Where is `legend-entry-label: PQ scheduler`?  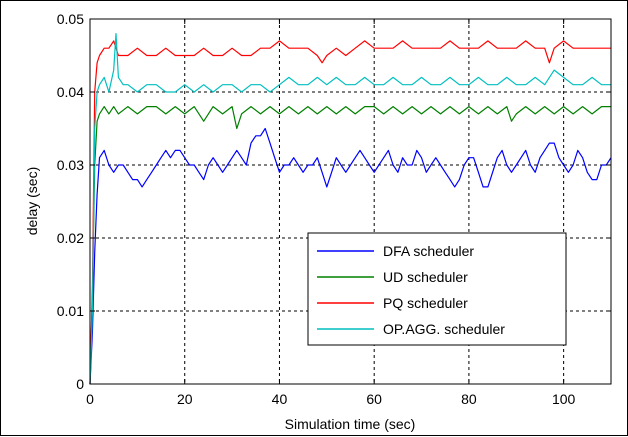 legend-entry-label: PQ scheduler is located at coordinates (425, 303).